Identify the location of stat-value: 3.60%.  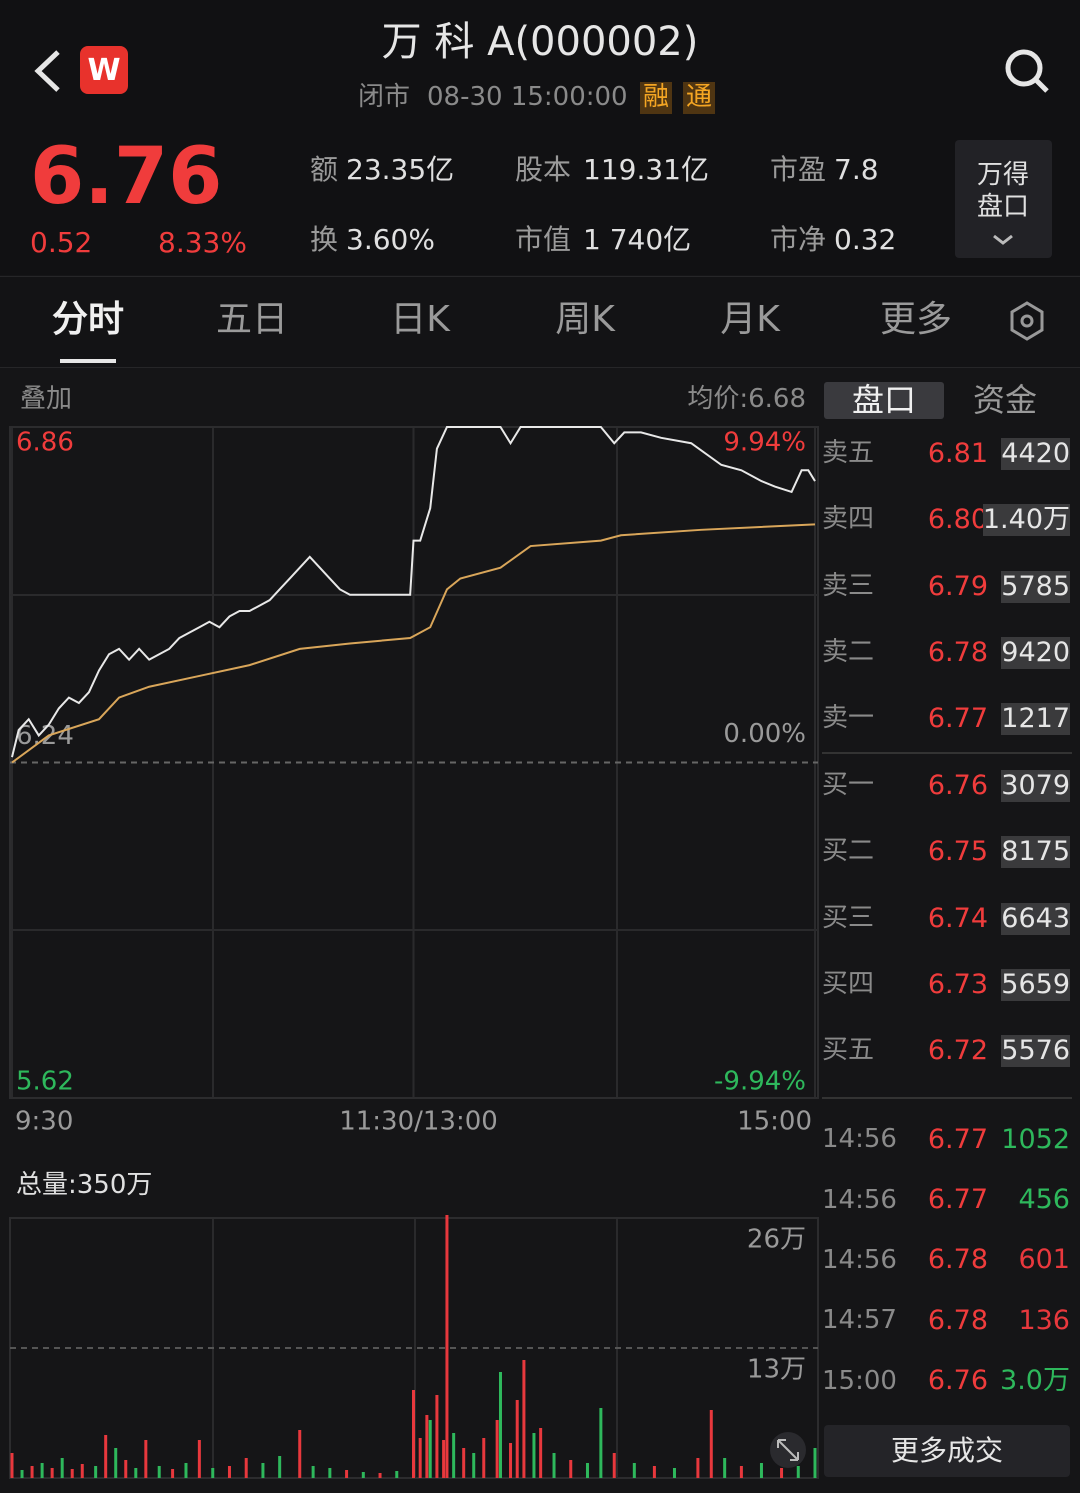
(390, 240).